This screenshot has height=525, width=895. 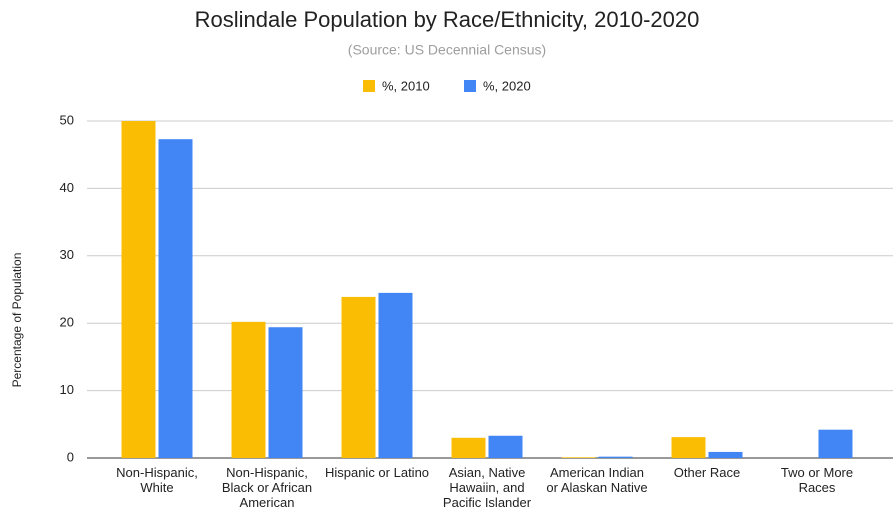 I want to click on legend-label: %, 2020, so click(x=507, y=85).